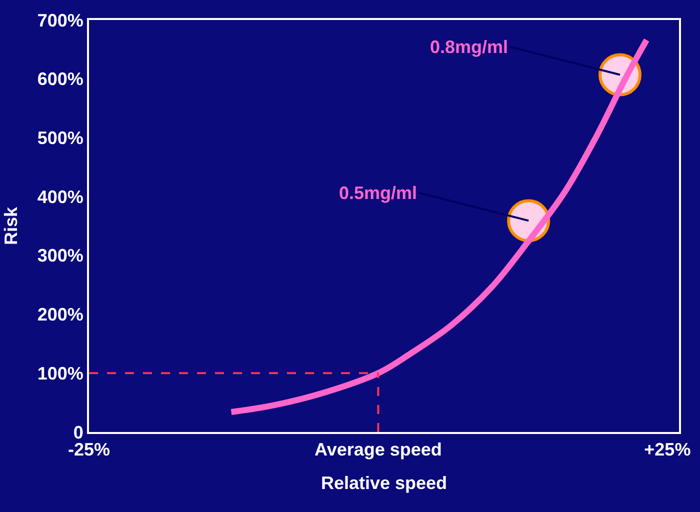 The width and height of the screenshot is (700, 512). What do you see at coordinates (384, 483) in the screenshot?
I see `x-axis-title: Relative speed` at bounding box center [384, 483].